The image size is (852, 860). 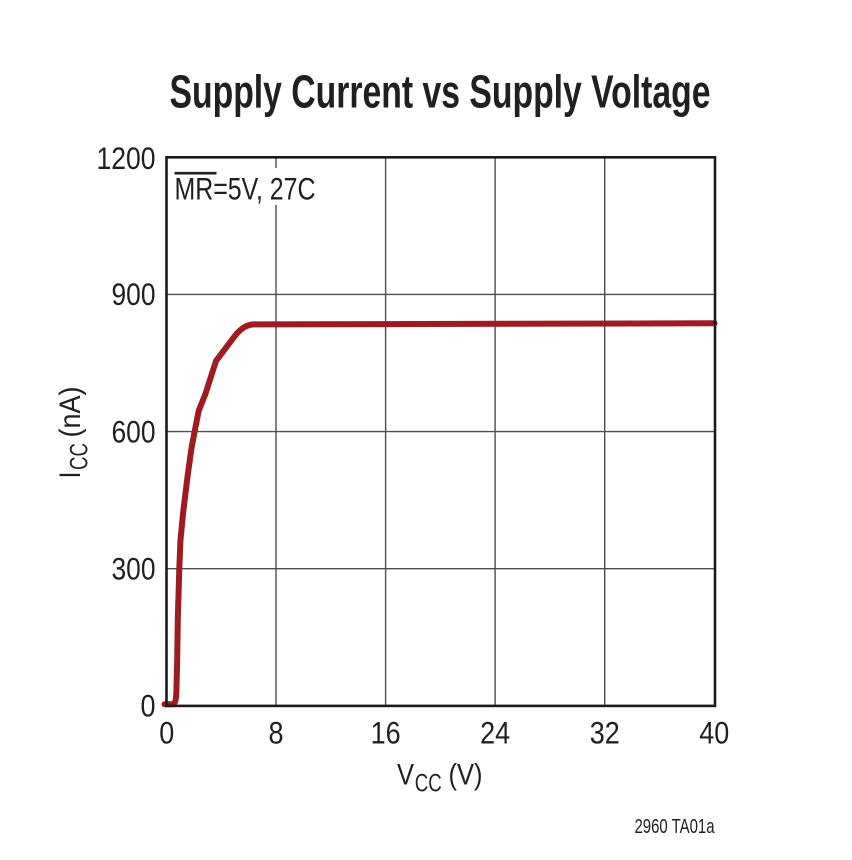 I want to click on svg-text: I, so click(x=70, y=475).